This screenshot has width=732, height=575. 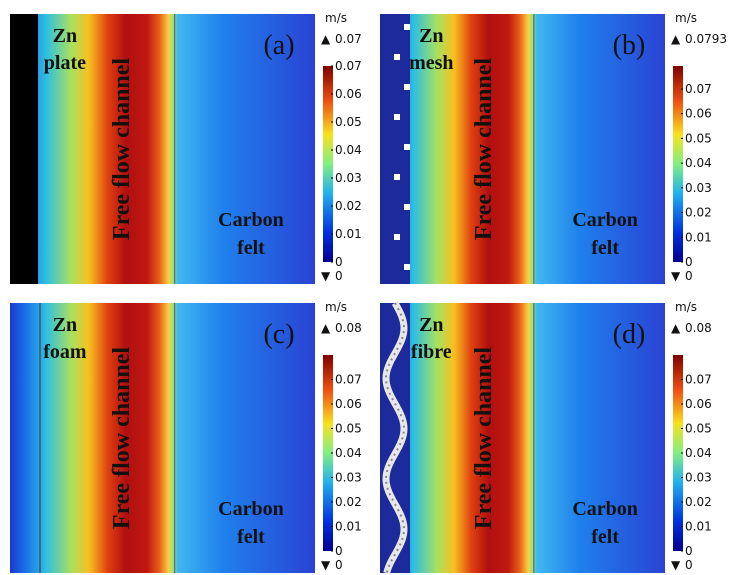 What do you see at coordinates (629, 334) in the screenshot?
I see `panel-label: (d)` at bounding box center [629, 334].